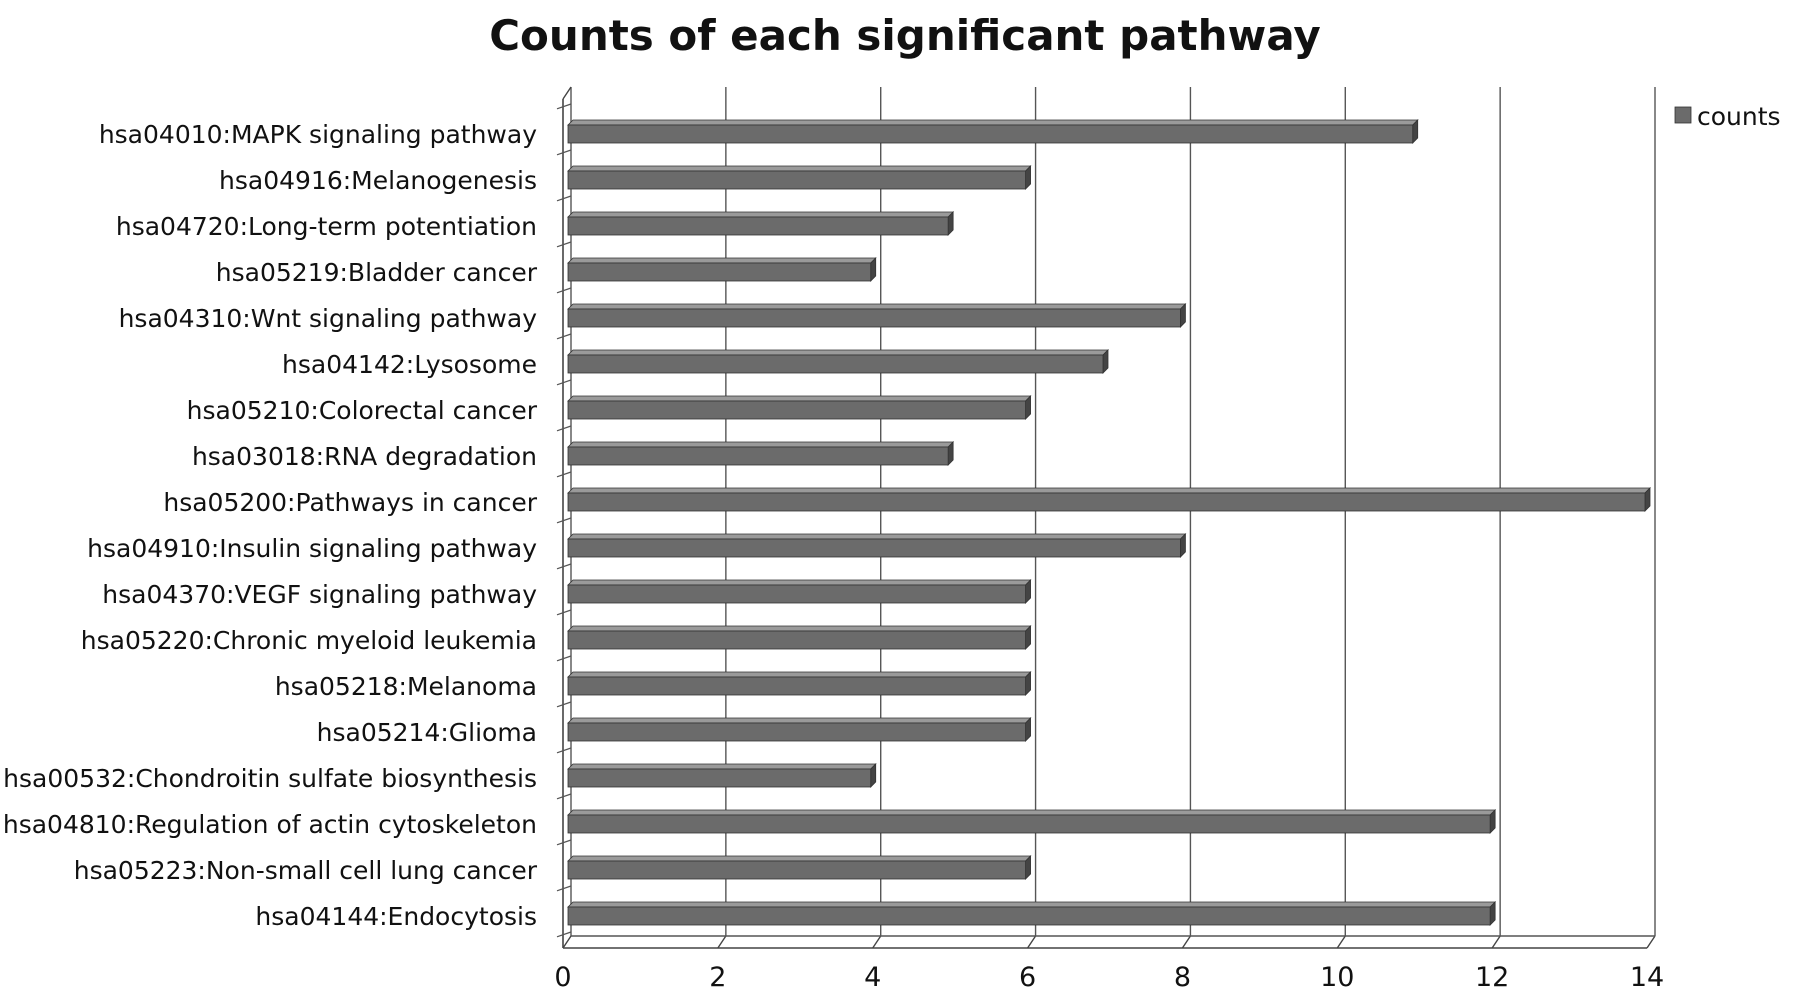  What do you see at coordinates (350, 502) in the screenshot?
I see `category-label: hsa05200:Pathways in cancer` at bounding box center [350, 502].